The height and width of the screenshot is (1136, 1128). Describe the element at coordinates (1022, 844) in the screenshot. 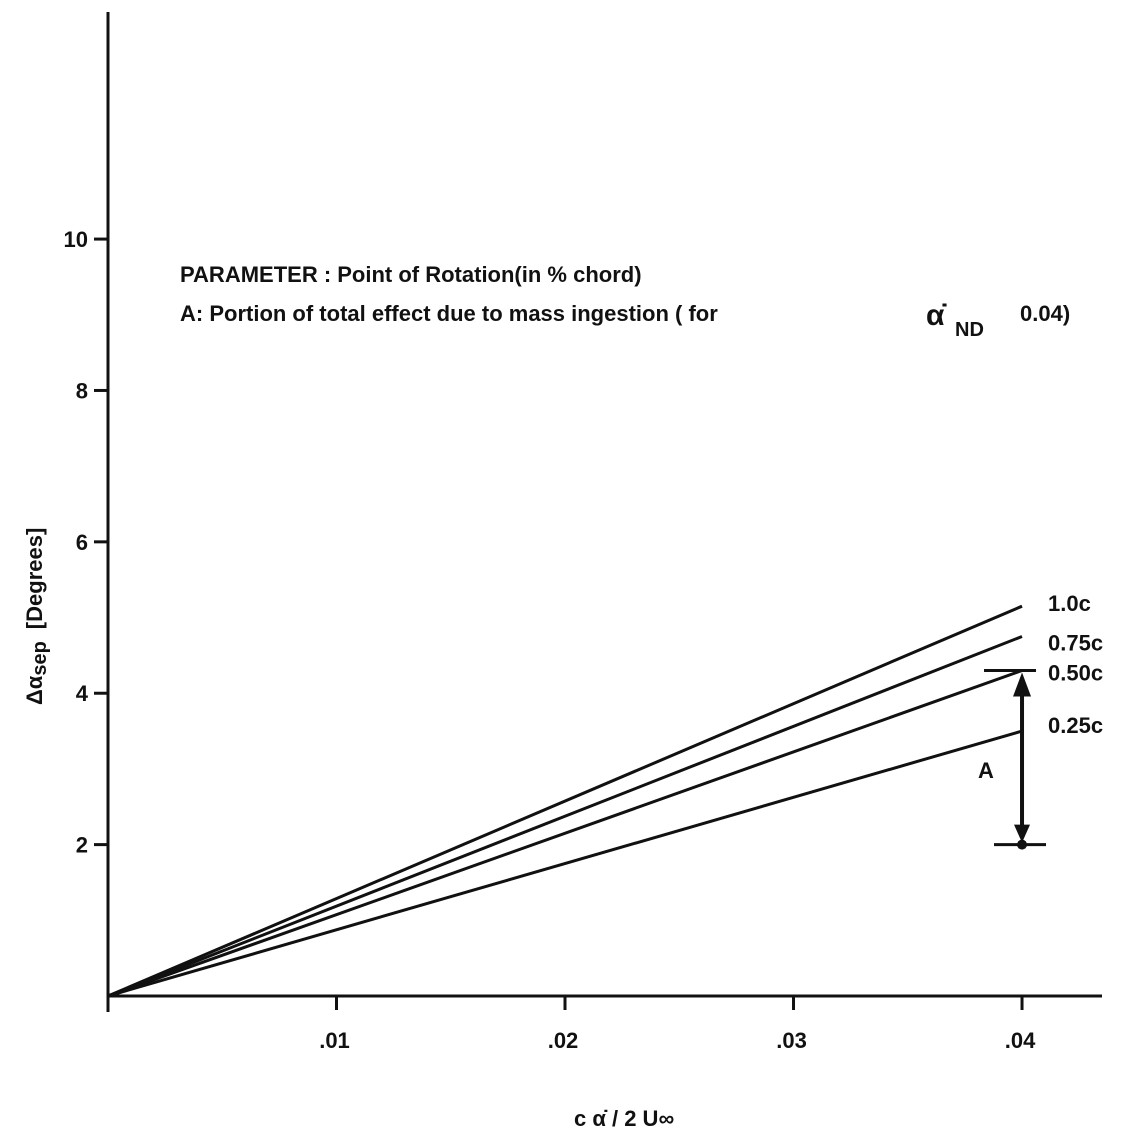

I see `bracket-end-dot` at that location.